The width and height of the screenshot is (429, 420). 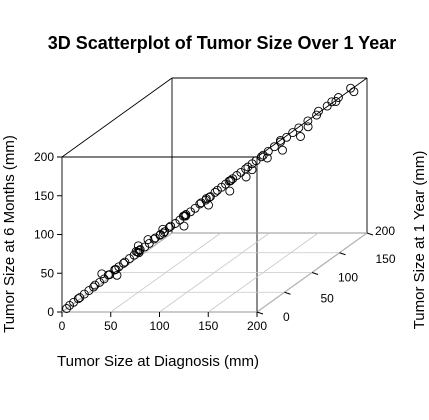 I want to click on x-tick-label: 150, so click(x=208, y=326).